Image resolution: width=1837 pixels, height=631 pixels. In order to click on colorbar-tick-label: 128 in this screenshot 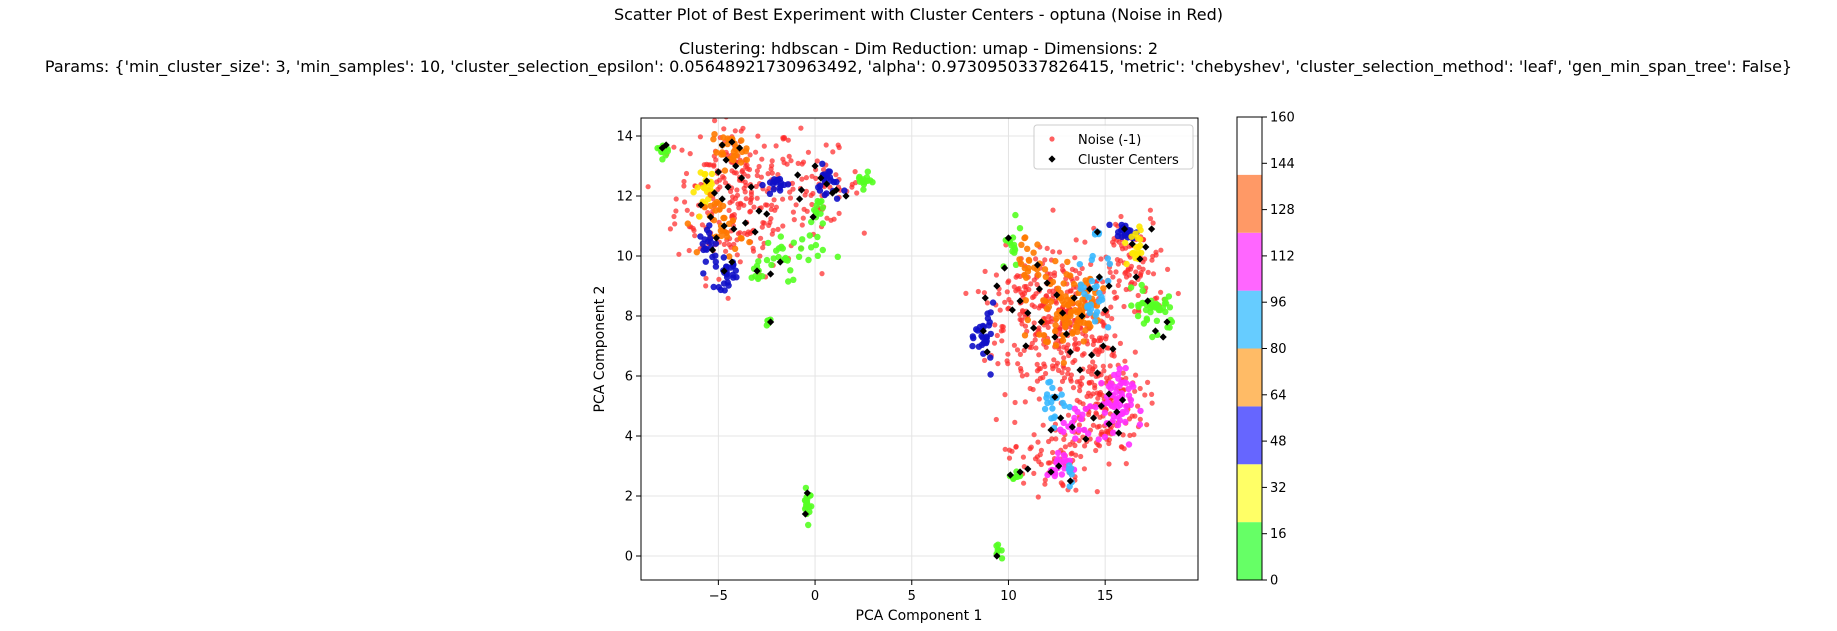, I will do `click(1282, 210)`.